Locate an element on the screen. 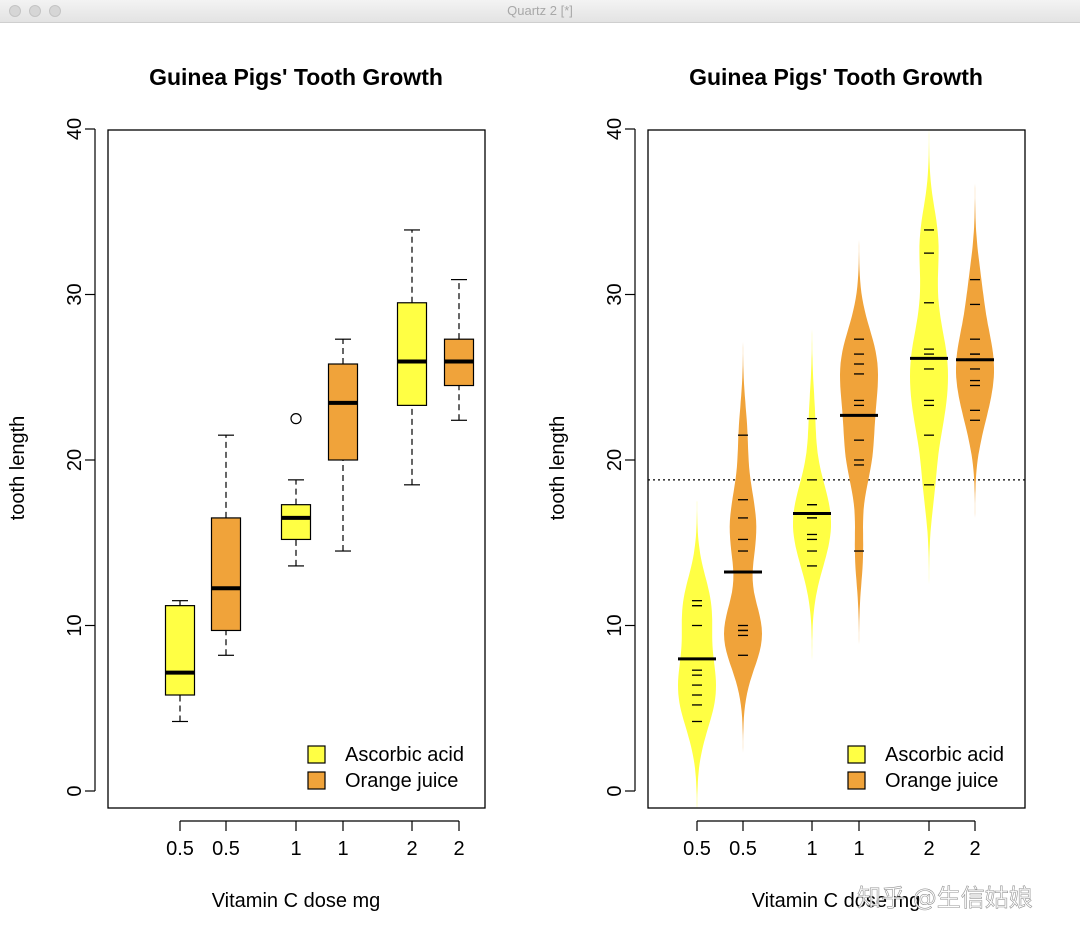 The image size is (1080, 942). window-title: Quartz 2 [*] is located at coordinates (540, 10).